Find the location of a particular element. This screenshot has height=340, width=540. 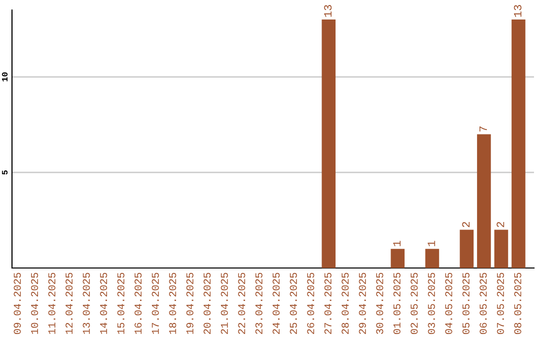

y-tick-label: 5 is located at coordinates (5, 172).